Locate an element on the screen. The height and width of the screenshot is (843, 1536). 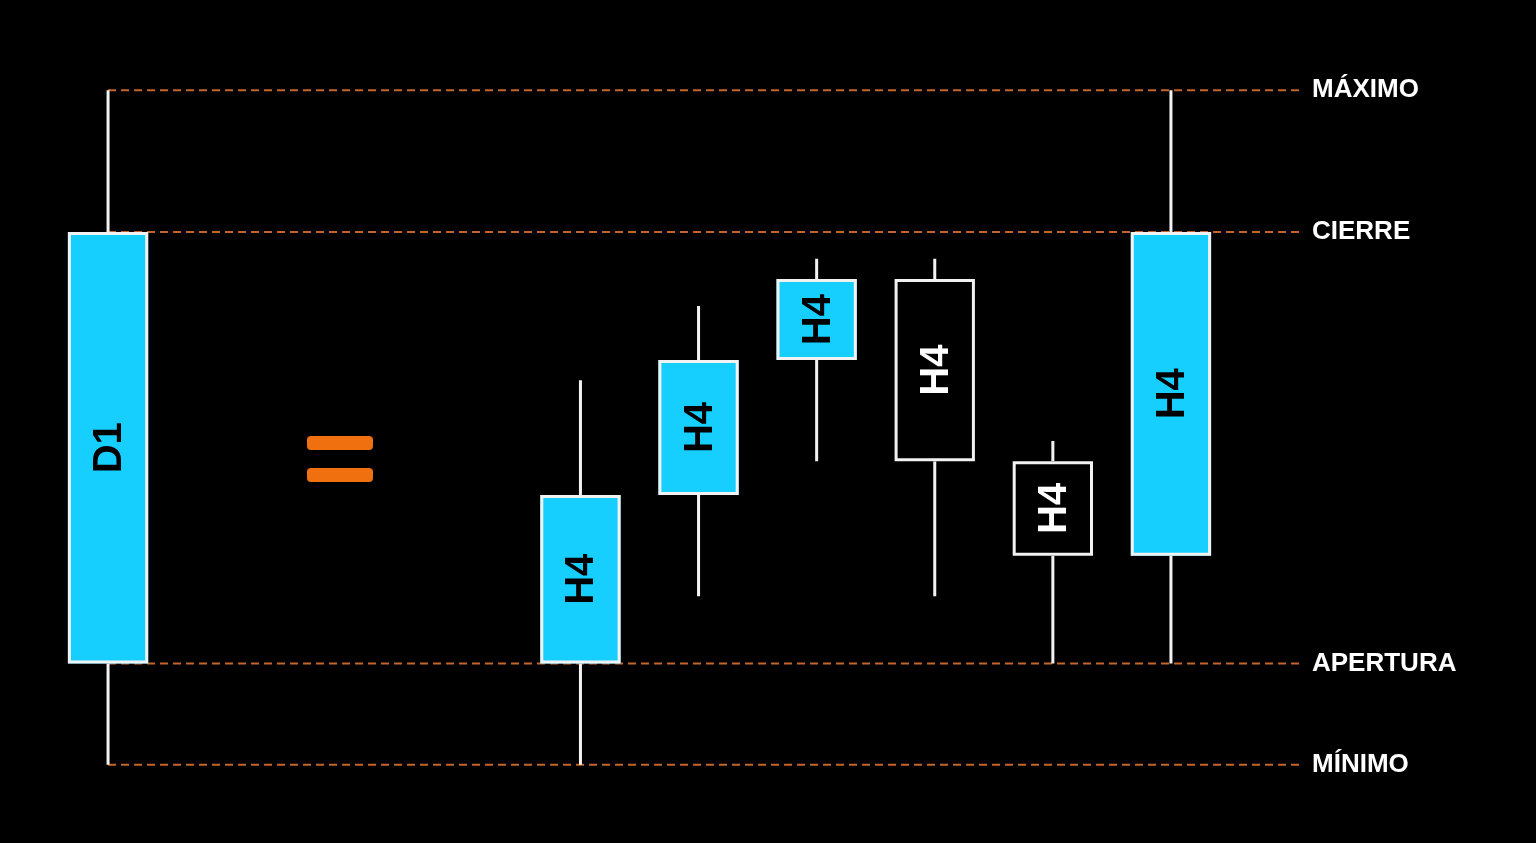
ref-line-label: MÍNIMO is located at coordinates (1360, 762).